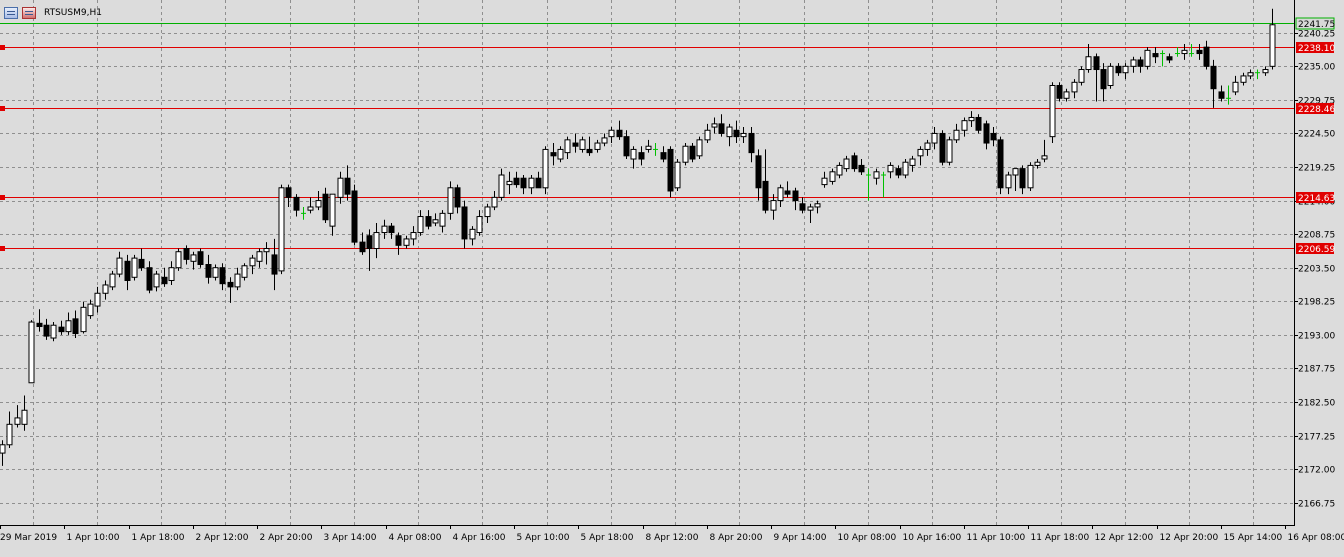 The image size is (1344, 557). I want to click on time-tick-label: 1 Apr 18:00, so click(158, 538).